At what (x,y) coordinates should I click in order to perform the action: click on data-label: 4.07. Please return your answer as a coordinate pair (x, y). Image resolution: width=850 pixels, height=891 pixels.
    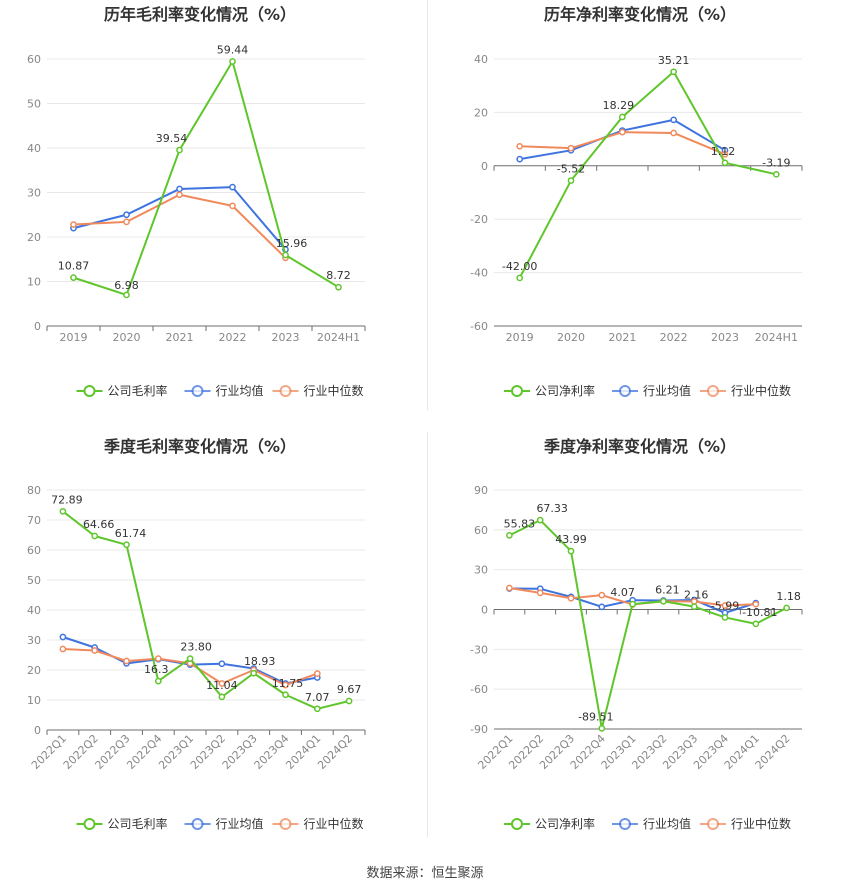
    Looking at the image, I should click on (622, 592).